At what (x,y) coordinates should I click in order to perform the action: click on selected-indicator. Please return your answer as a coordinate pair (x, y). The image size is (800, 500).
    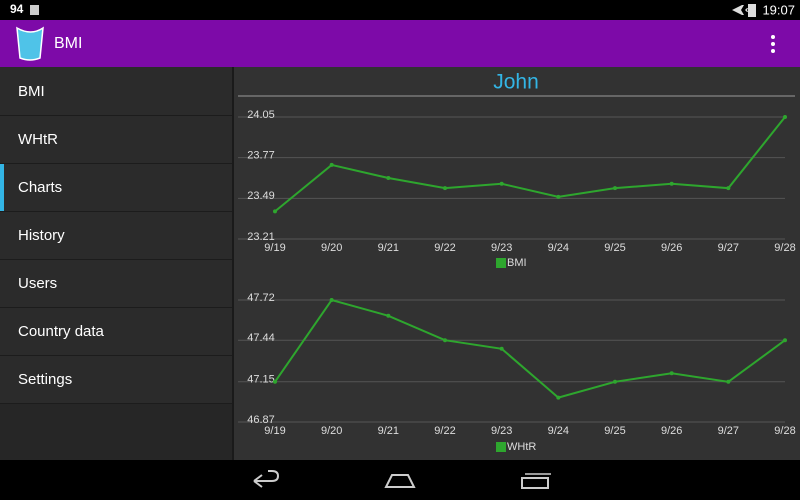
    Looking at the image, I should click on (2, 187).